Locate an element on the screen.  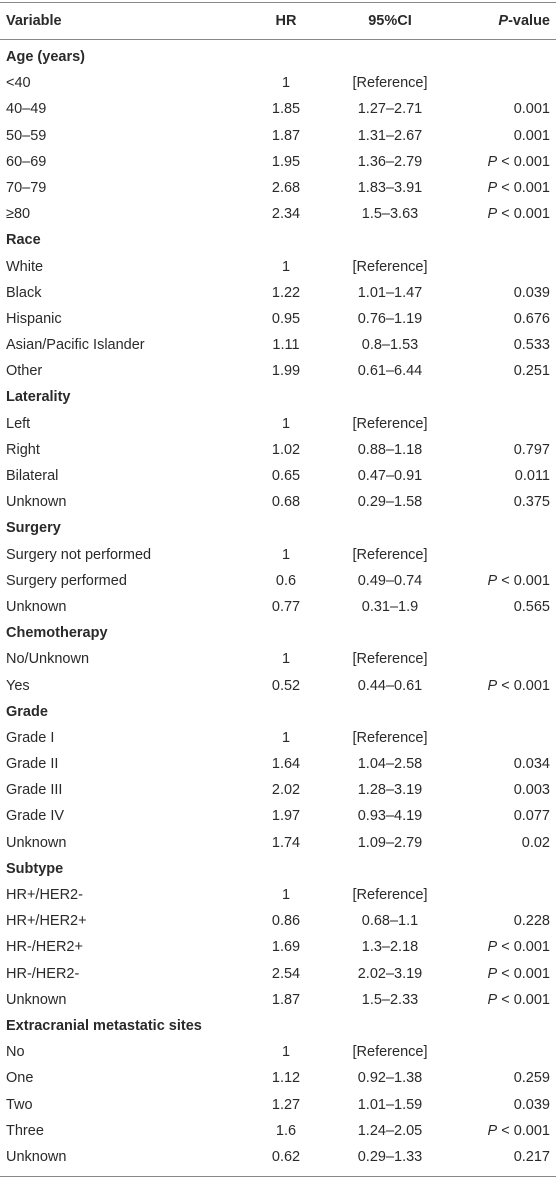
cell: Yes is located at coordinates (18, 685).